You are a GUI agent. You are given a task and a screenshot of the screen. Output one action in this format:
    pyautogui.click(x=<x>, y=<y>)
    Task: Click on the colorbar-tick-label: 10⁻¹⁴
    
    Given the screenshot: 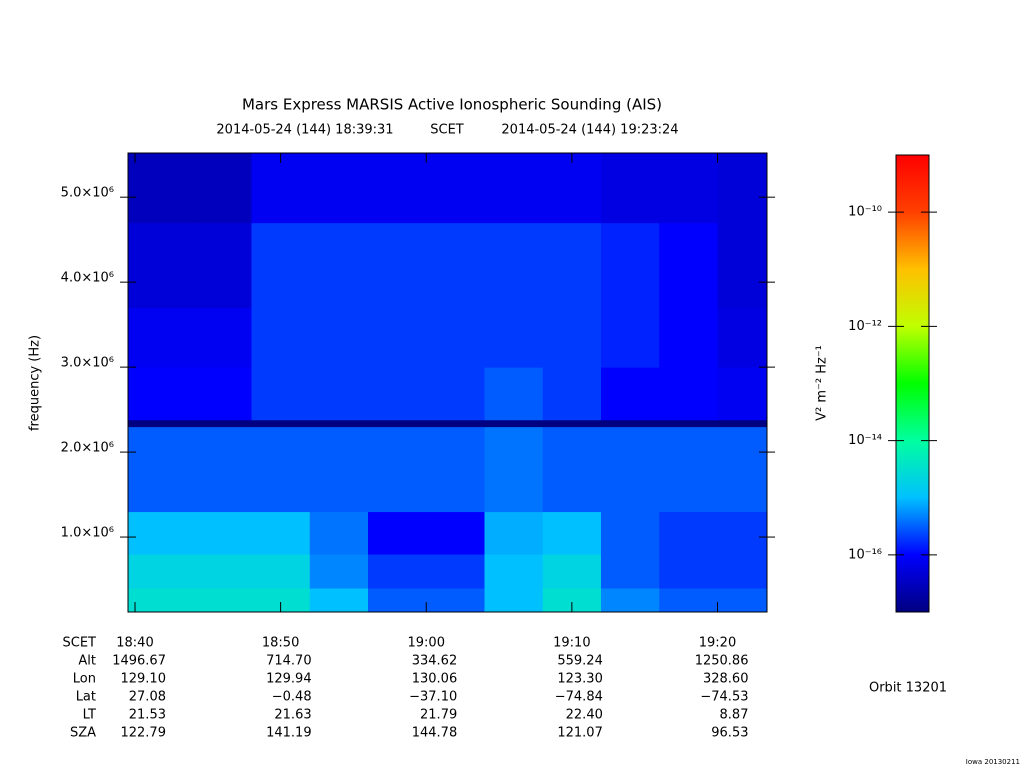 What is the action you would take?
    pyautogui.click(x=865, y=440)
    